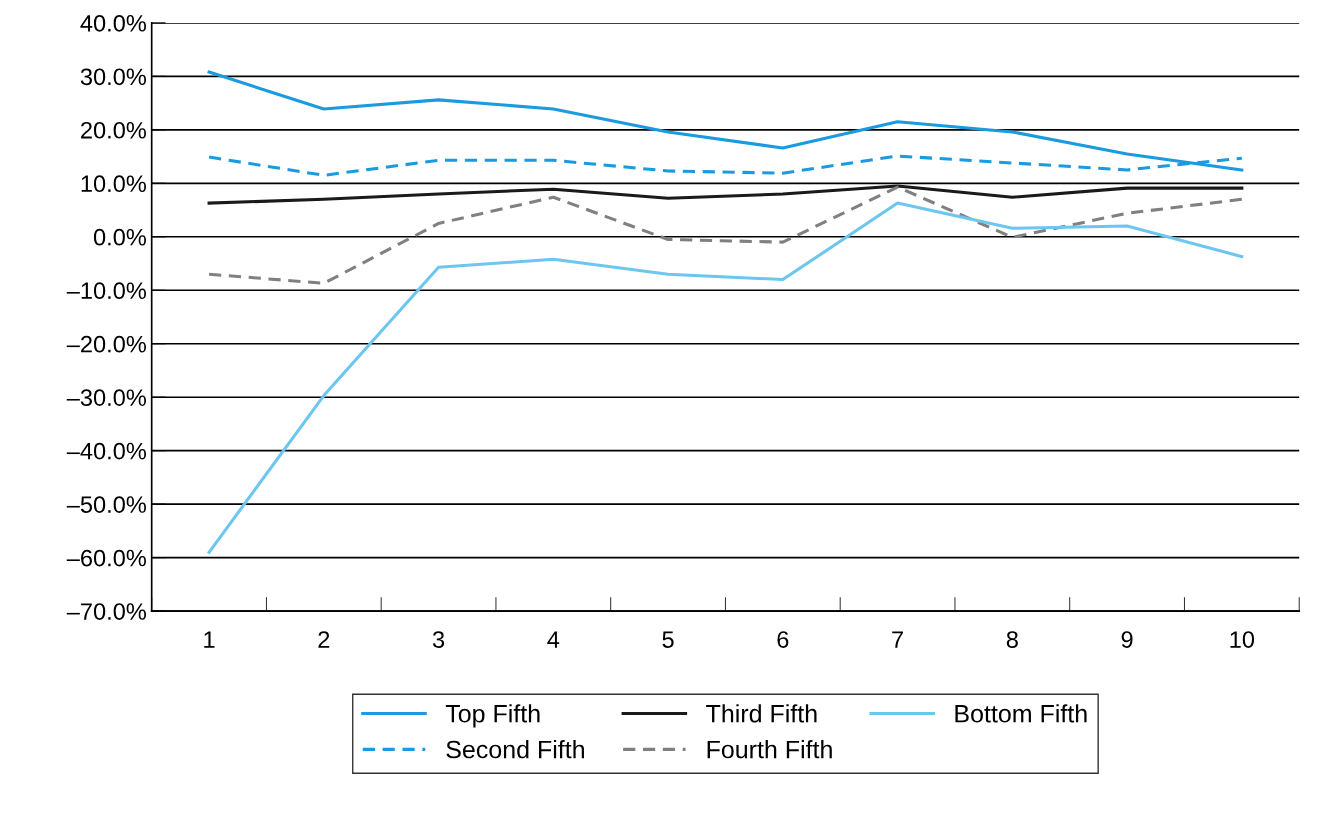 The image size is (1319, 817). What do you see at coordinates (113, 130) in the screenshot?
I see `y-tick-label: 20.0%` at bounding box center [113, 130].